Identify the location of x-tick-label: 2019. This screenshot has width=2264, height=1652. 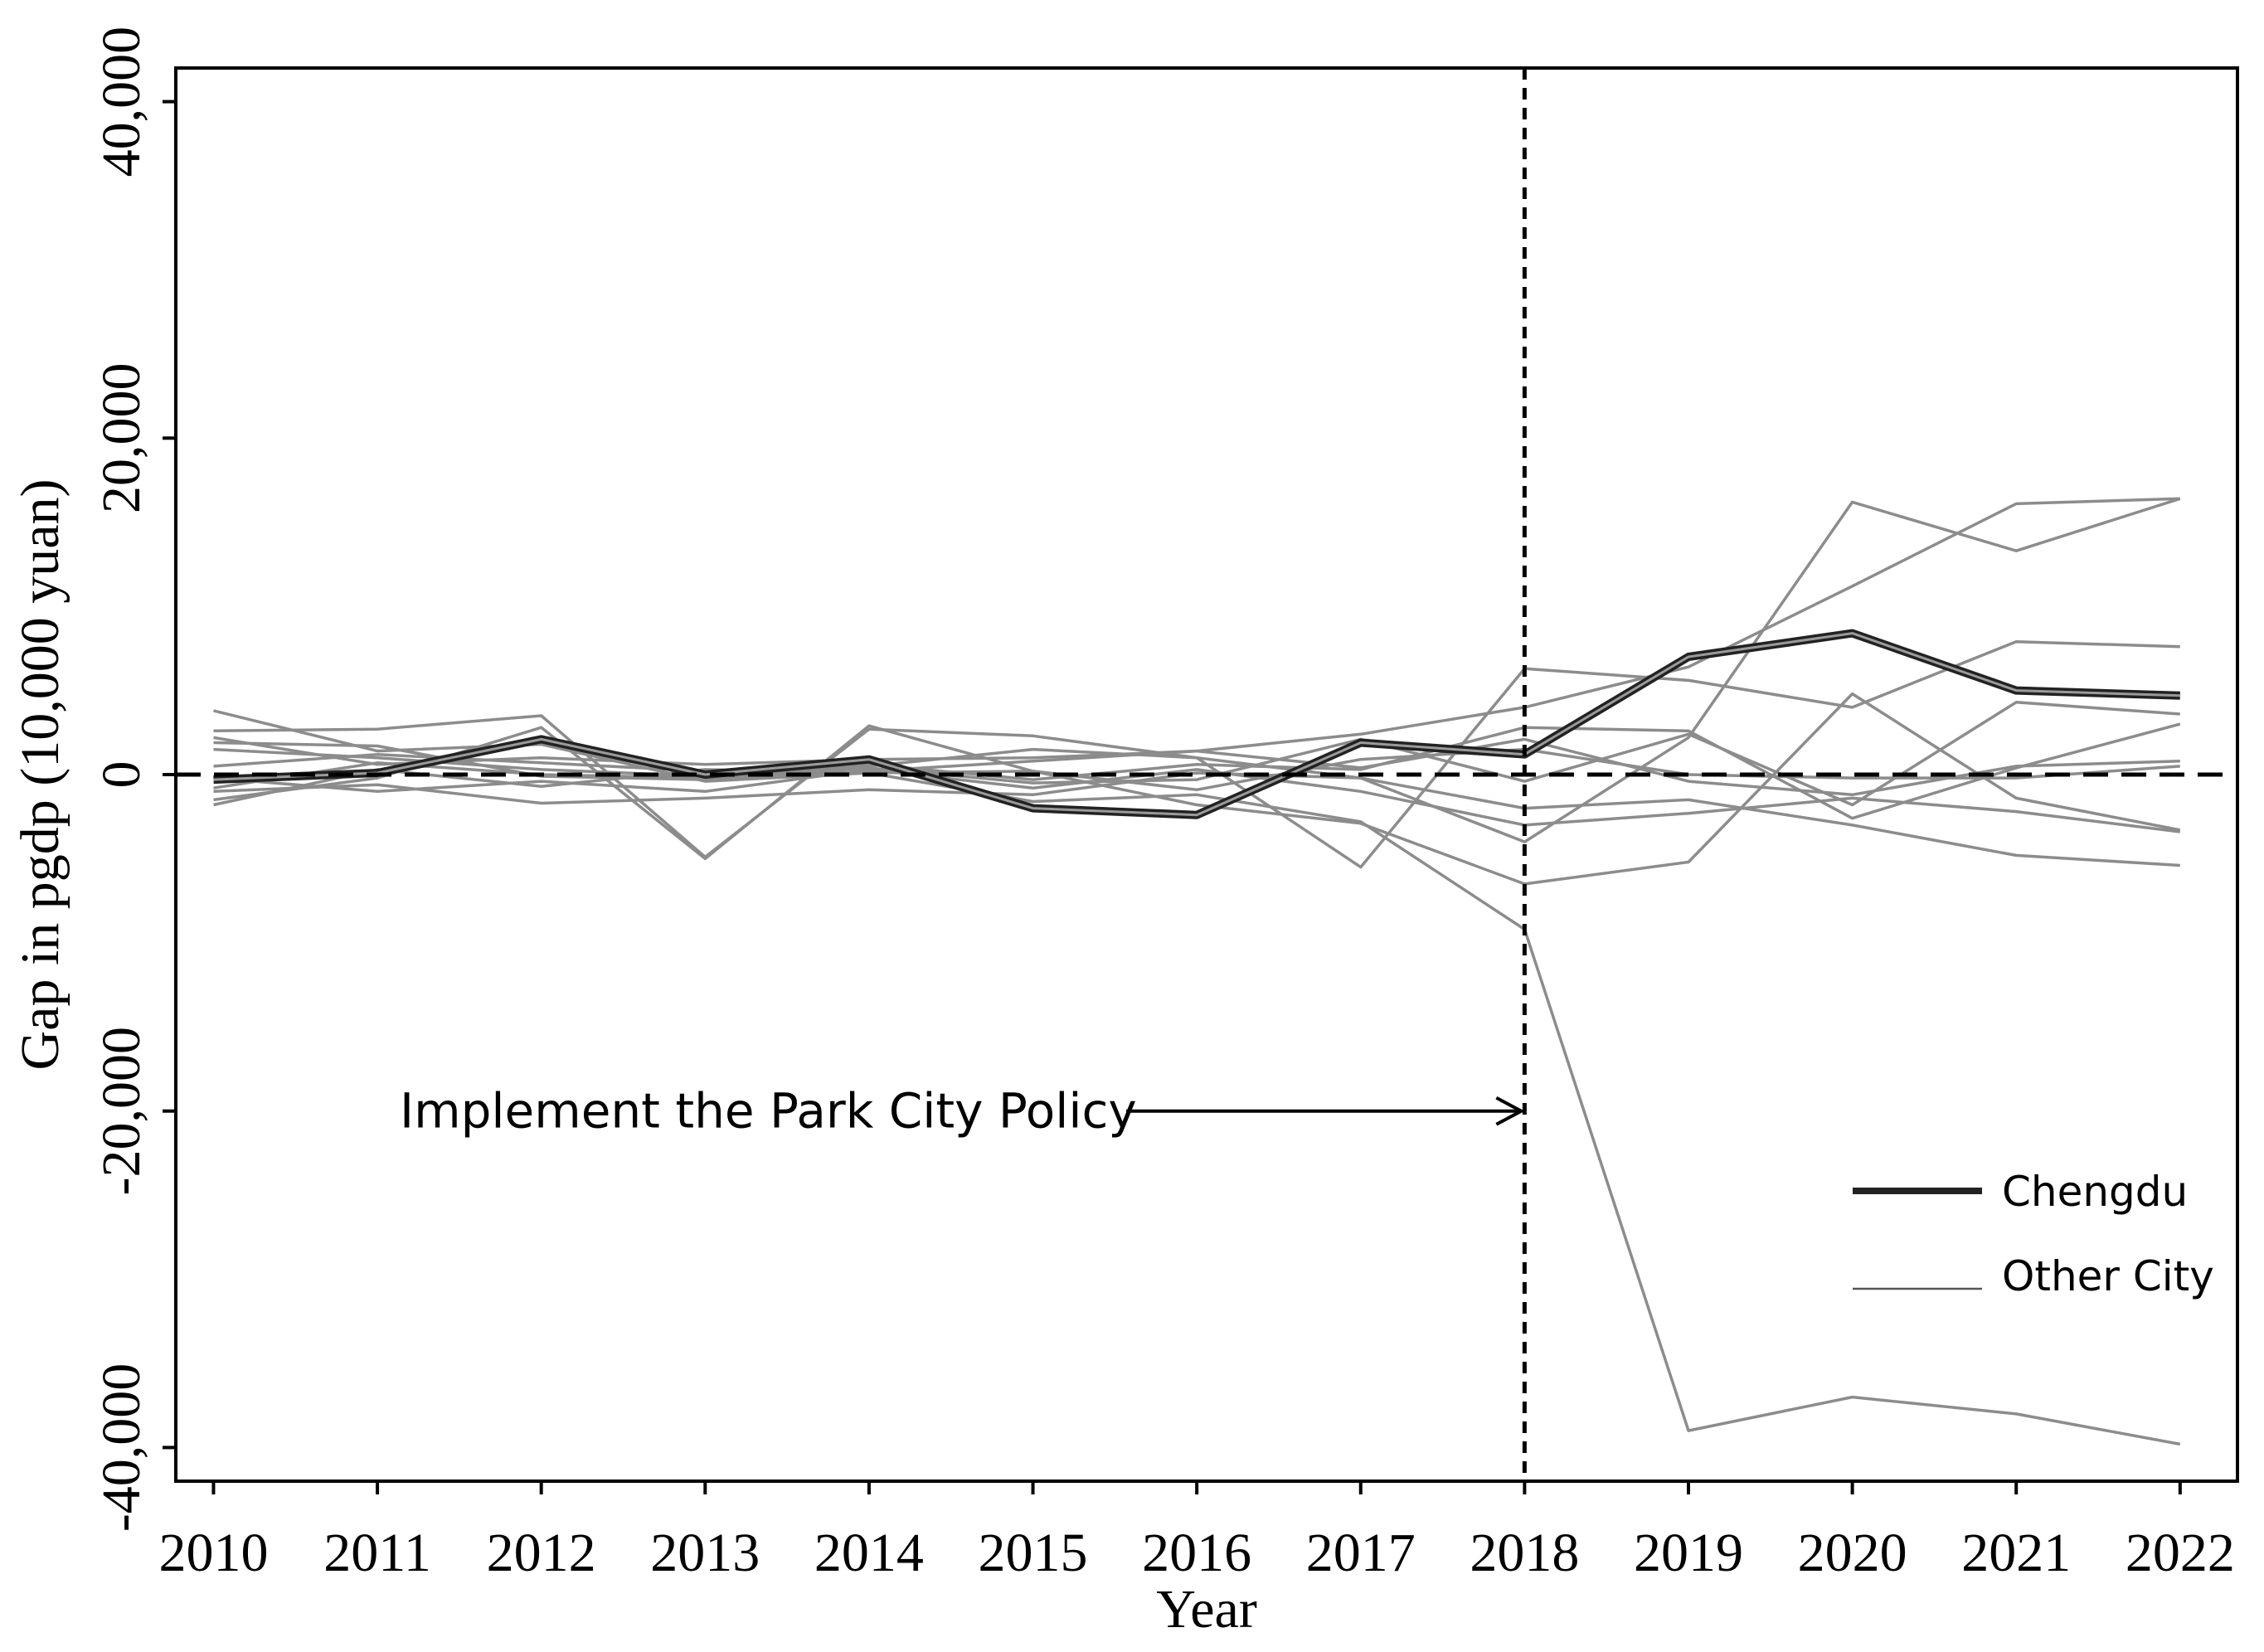
(1688, 1553).